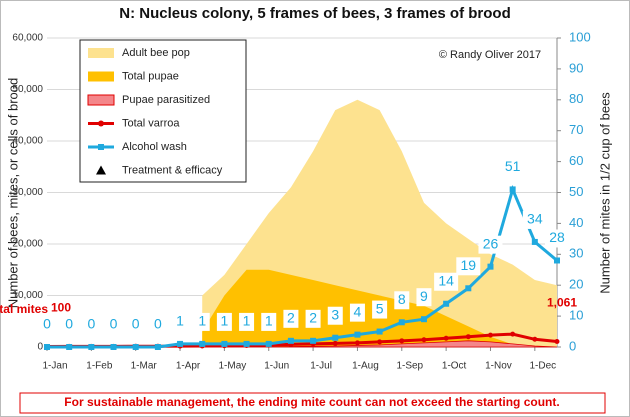 The height and width of the screenshot is (417, 630). What do you see at coordinates (27, 141) in the screenshot?
I see `y-tick-label: 40,000` at bounding box center [27, 141].